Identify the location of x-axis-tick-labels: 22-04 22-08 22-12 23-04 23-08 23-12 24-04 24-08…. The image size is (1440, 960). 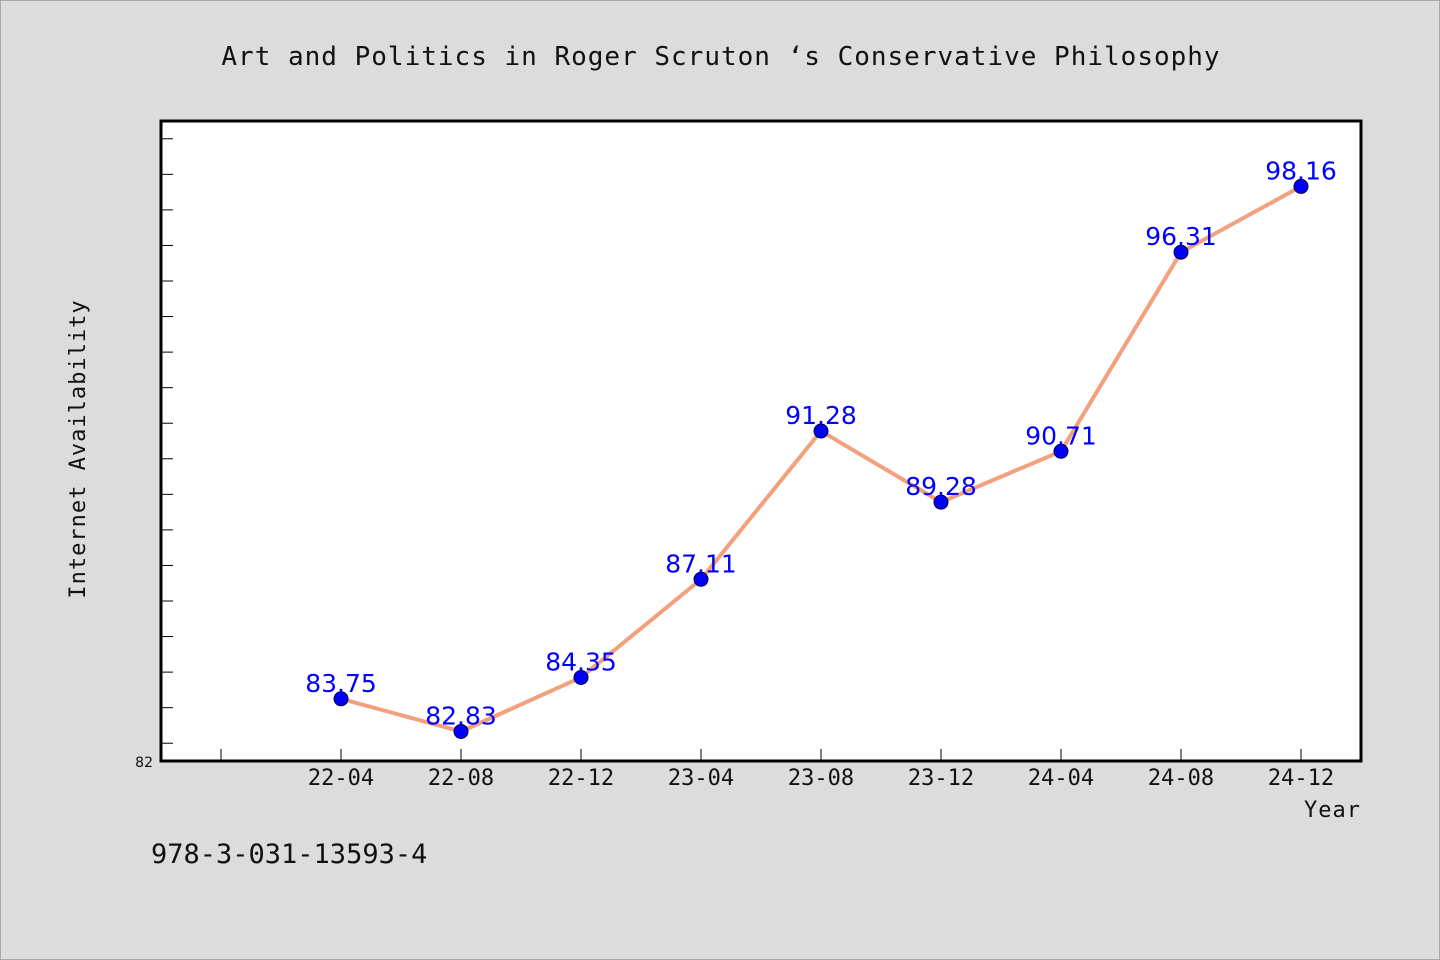
(821, 778).